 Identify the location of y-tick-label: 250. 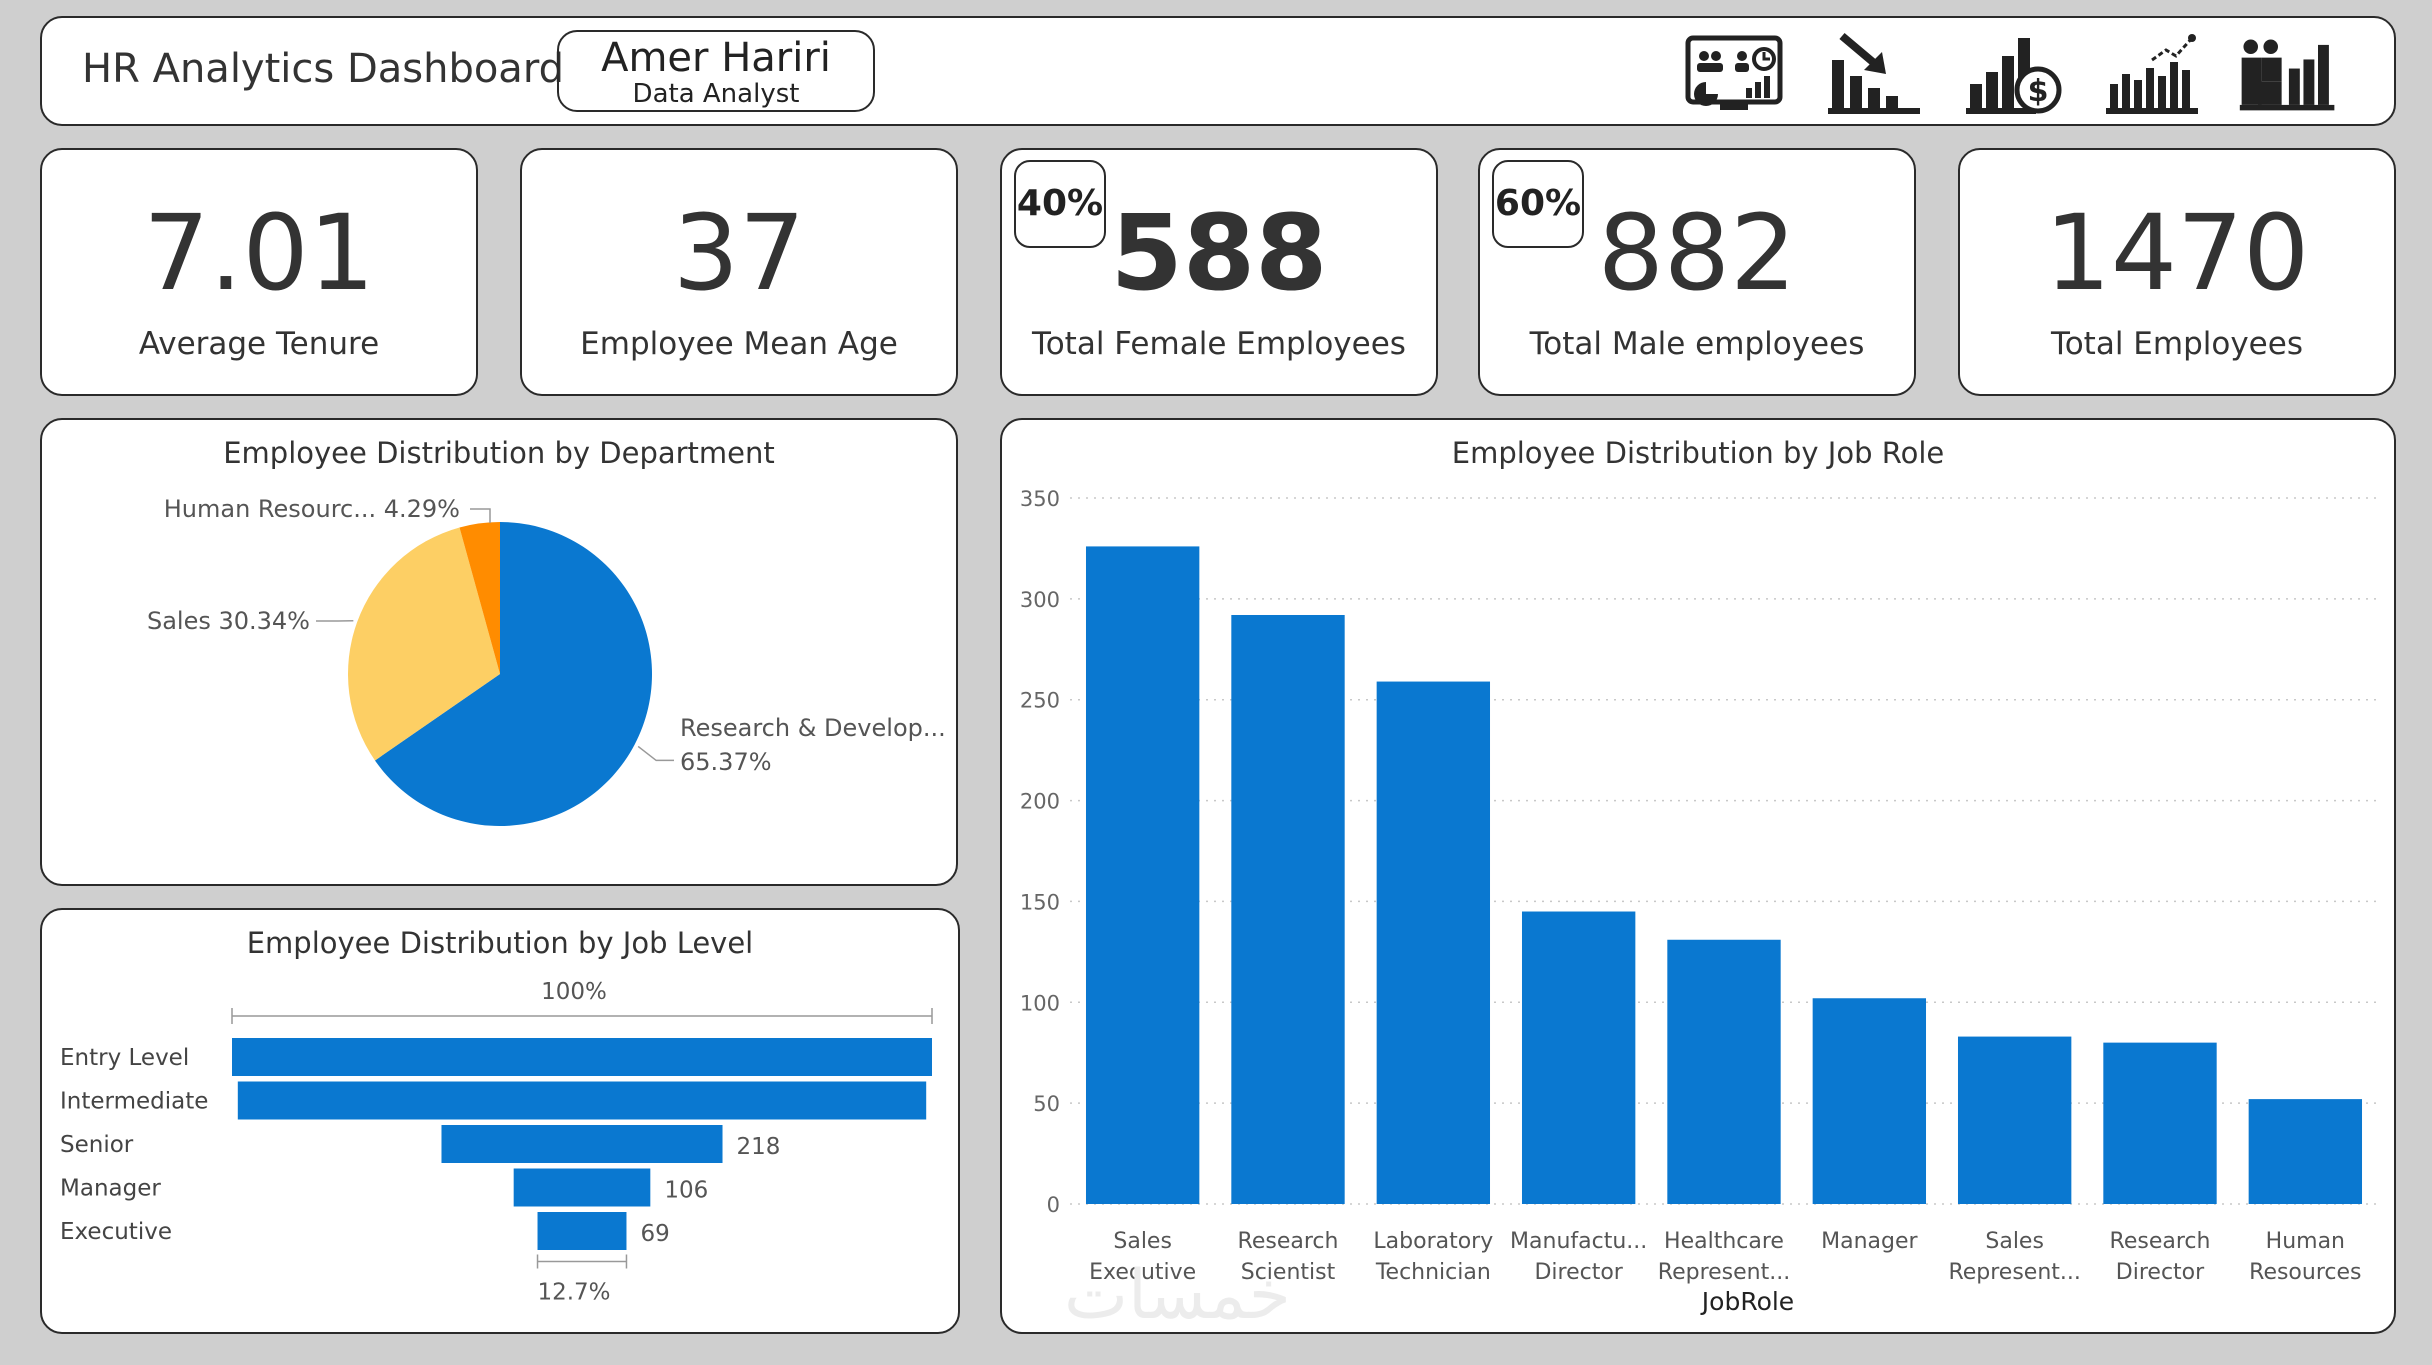
(1040, 701).